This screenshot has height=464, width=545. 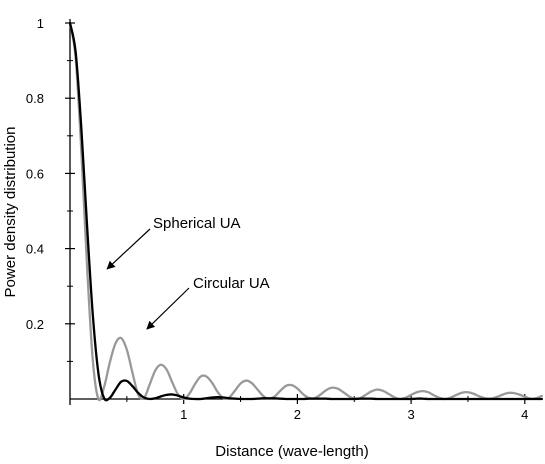 I want to click on y-tick-label: 0.4, so click(x=35, y=249).